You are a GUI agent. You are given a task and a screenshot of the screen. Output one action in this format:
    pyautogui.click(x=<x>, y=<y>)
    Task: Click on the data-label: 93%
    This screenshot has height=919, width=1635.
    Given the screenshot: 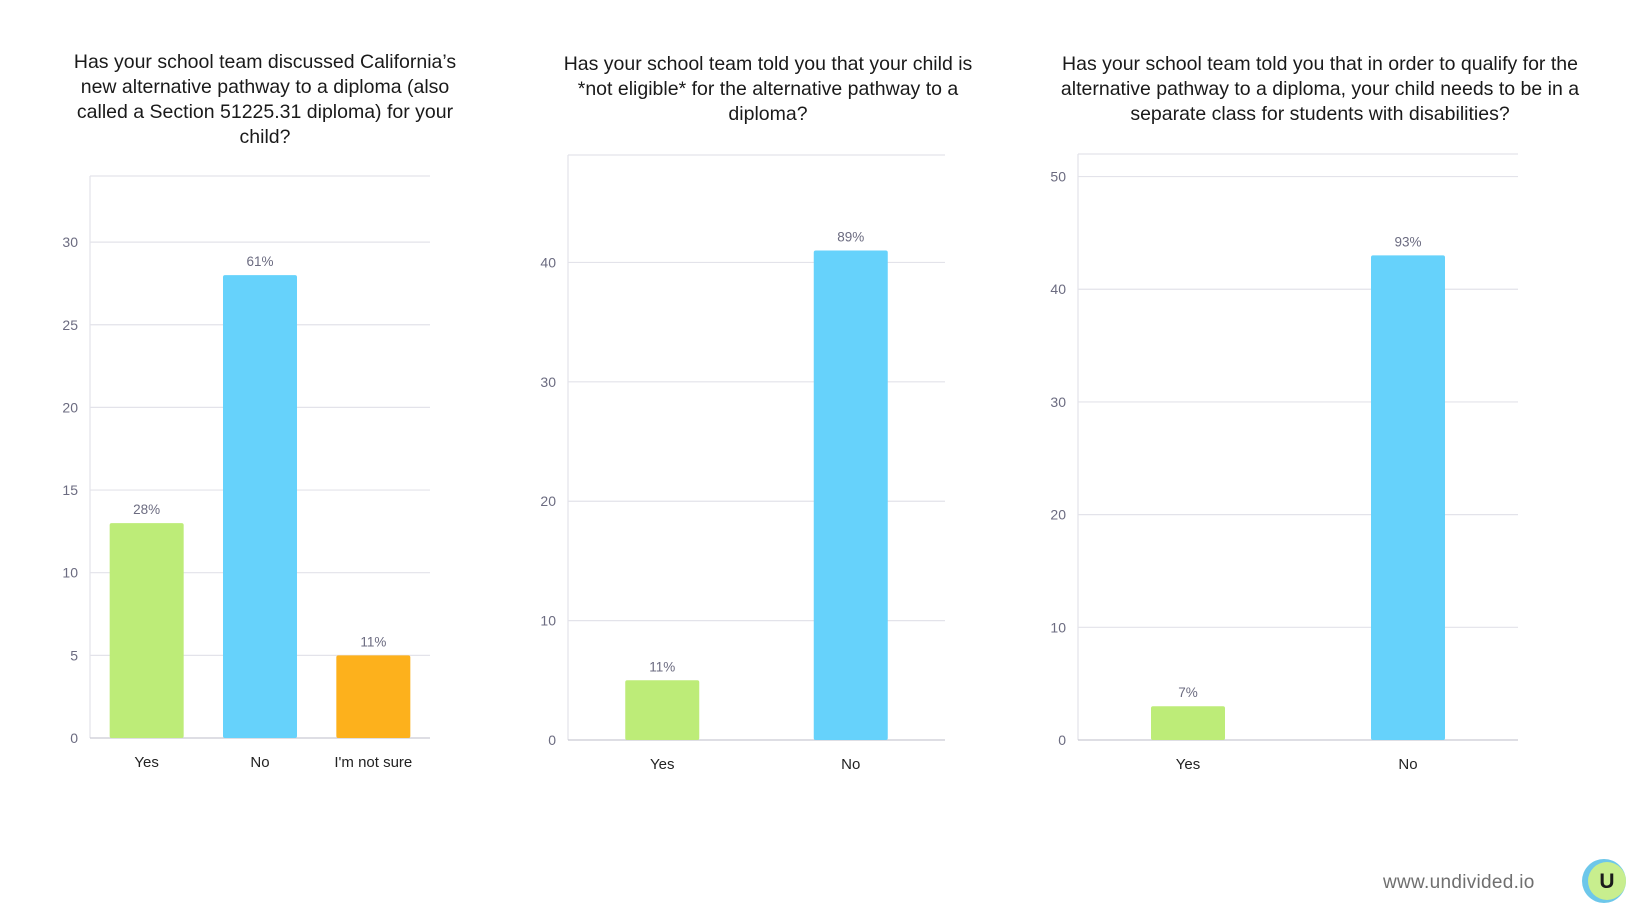 What is the action you would take?
    pyautogui.click(x=1407, y=241)
    